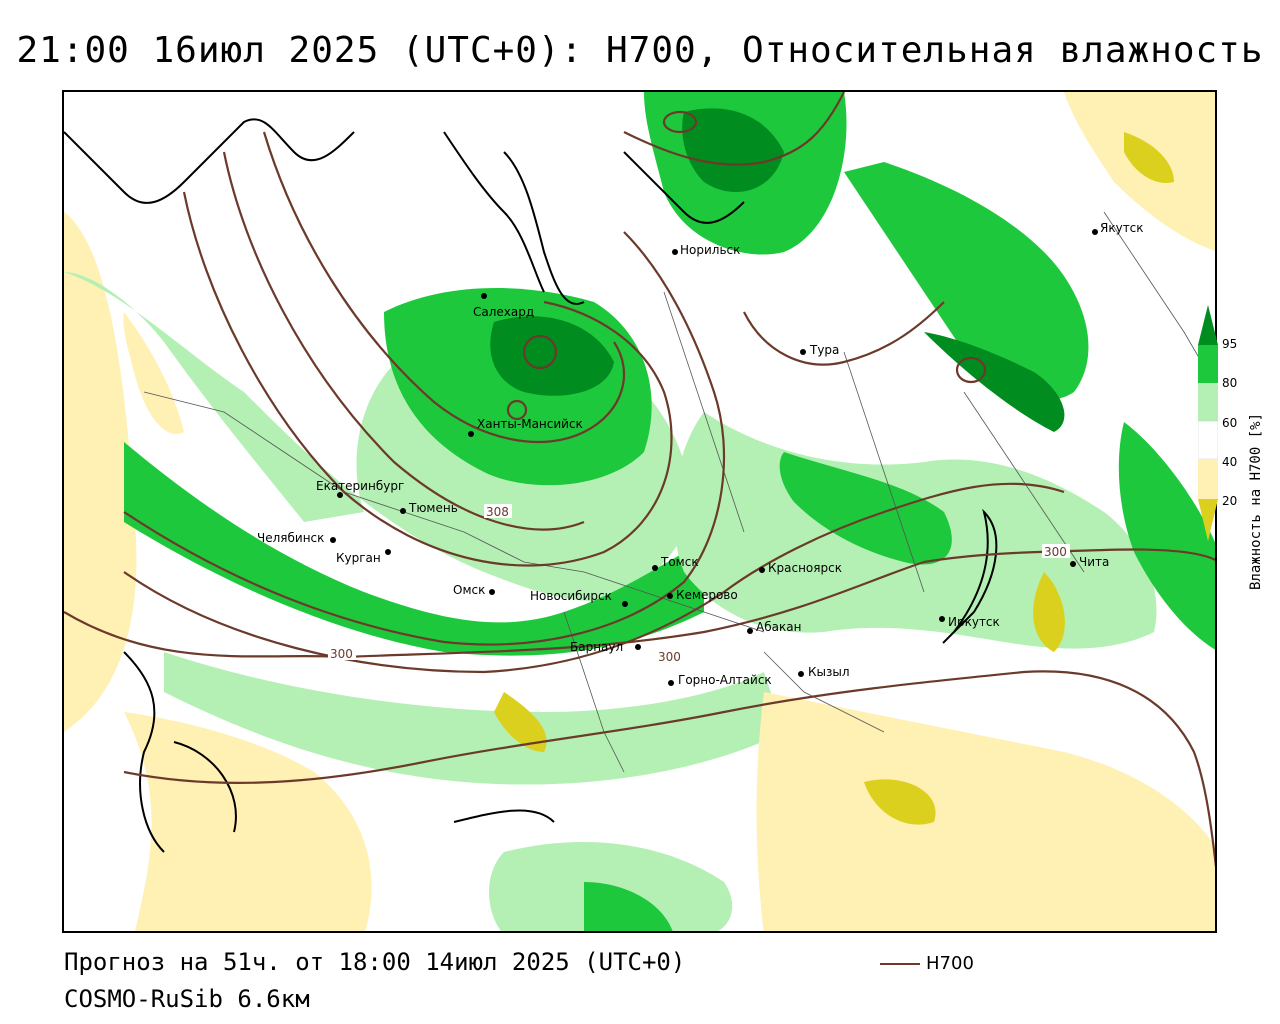 The image size is (1280, 1024). Describe the element at coordinates (805, 568) in the screenshot. I see `city-label: Красноярск` at that location.